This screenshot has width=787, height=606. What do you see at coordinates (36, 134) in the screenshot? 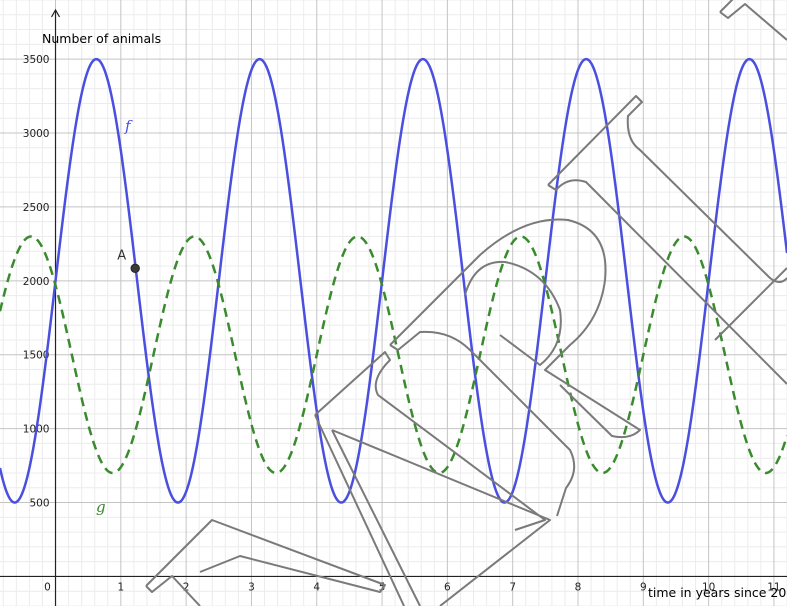
I see `y-tick-label: 3000` at bounding box center [36, 134].